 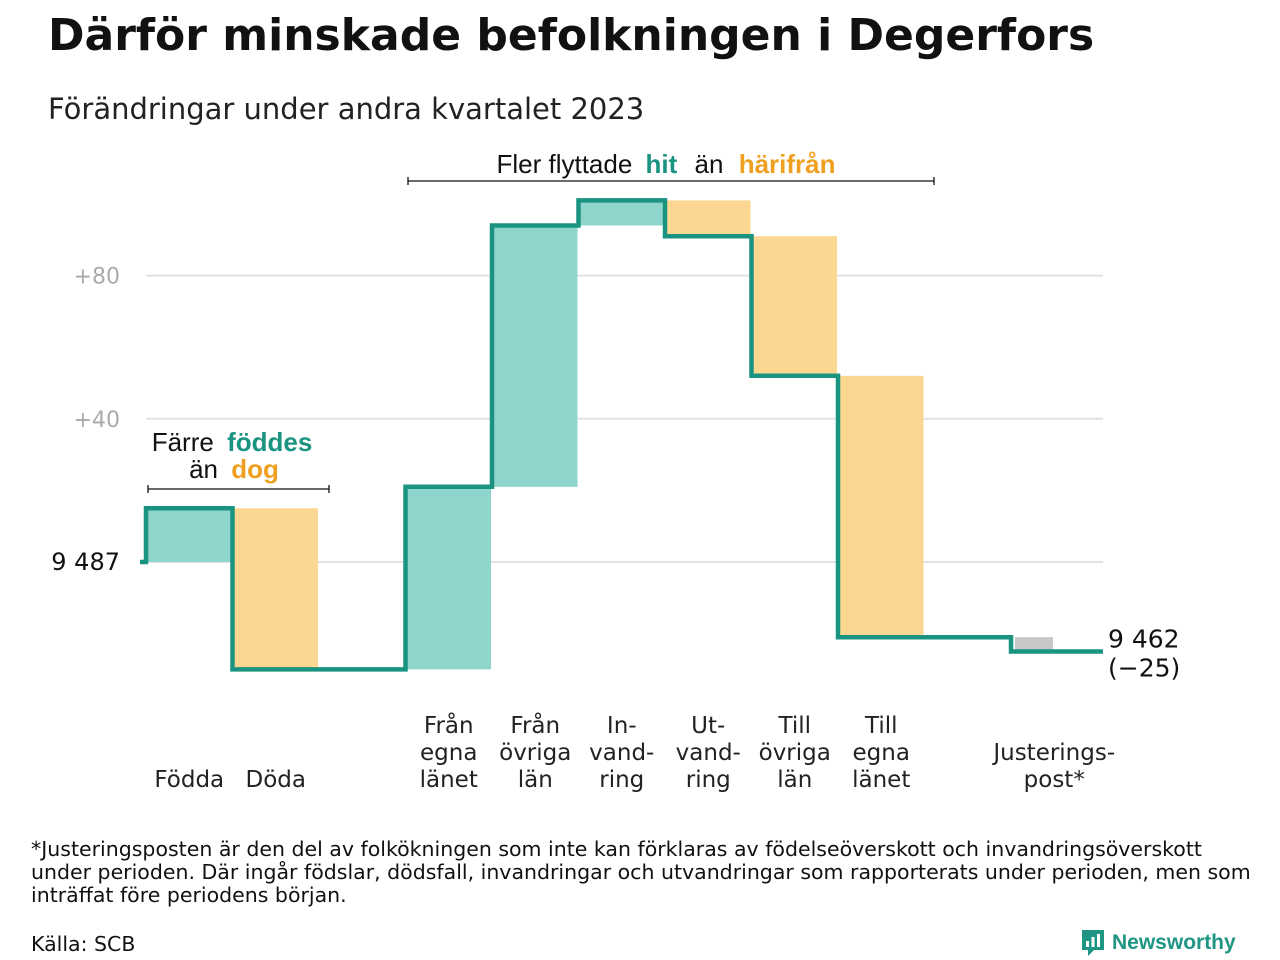 I want to click on category-label-8-0: Till, so click(x=881, y=726).